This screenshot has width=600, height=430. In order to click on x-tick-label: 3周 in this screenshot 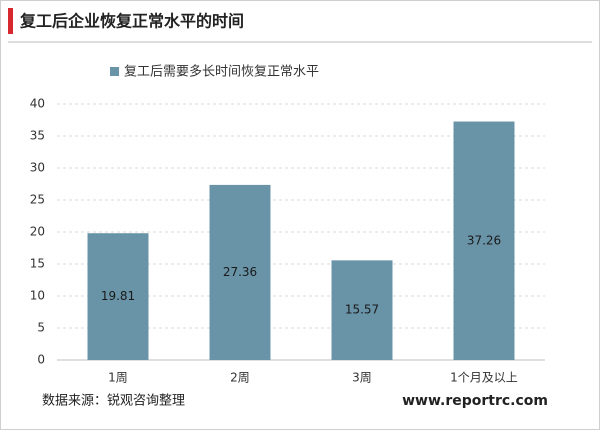, I will do `click(362, 378)`.